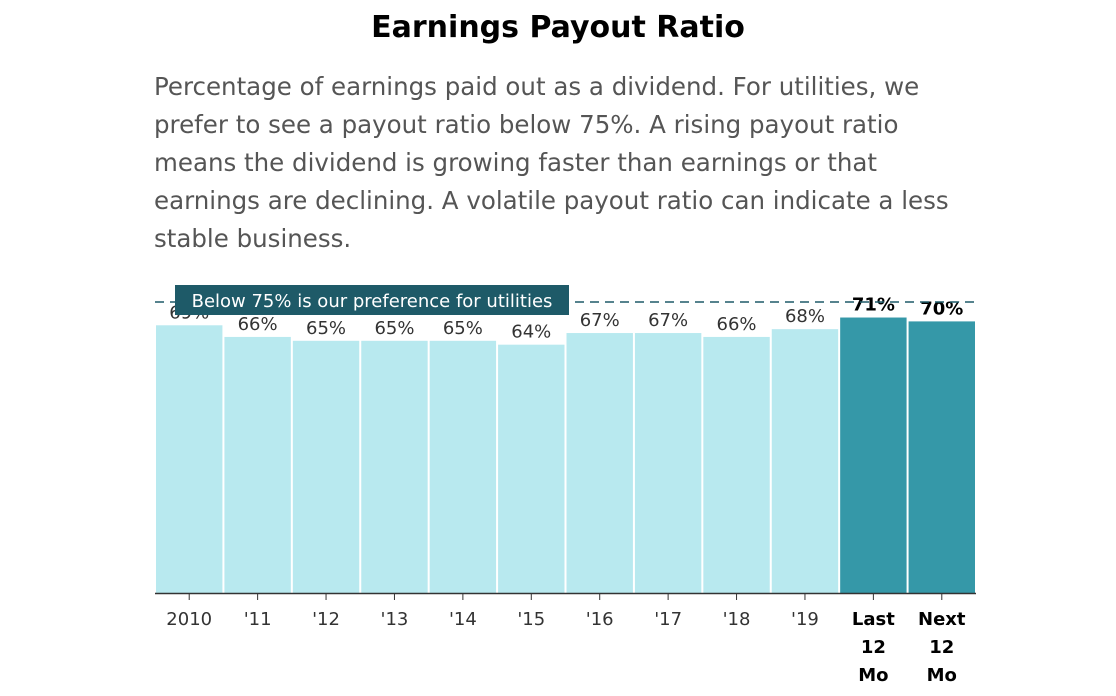  I want to click on bar-value-label-7: 67%, so click(668, 320).